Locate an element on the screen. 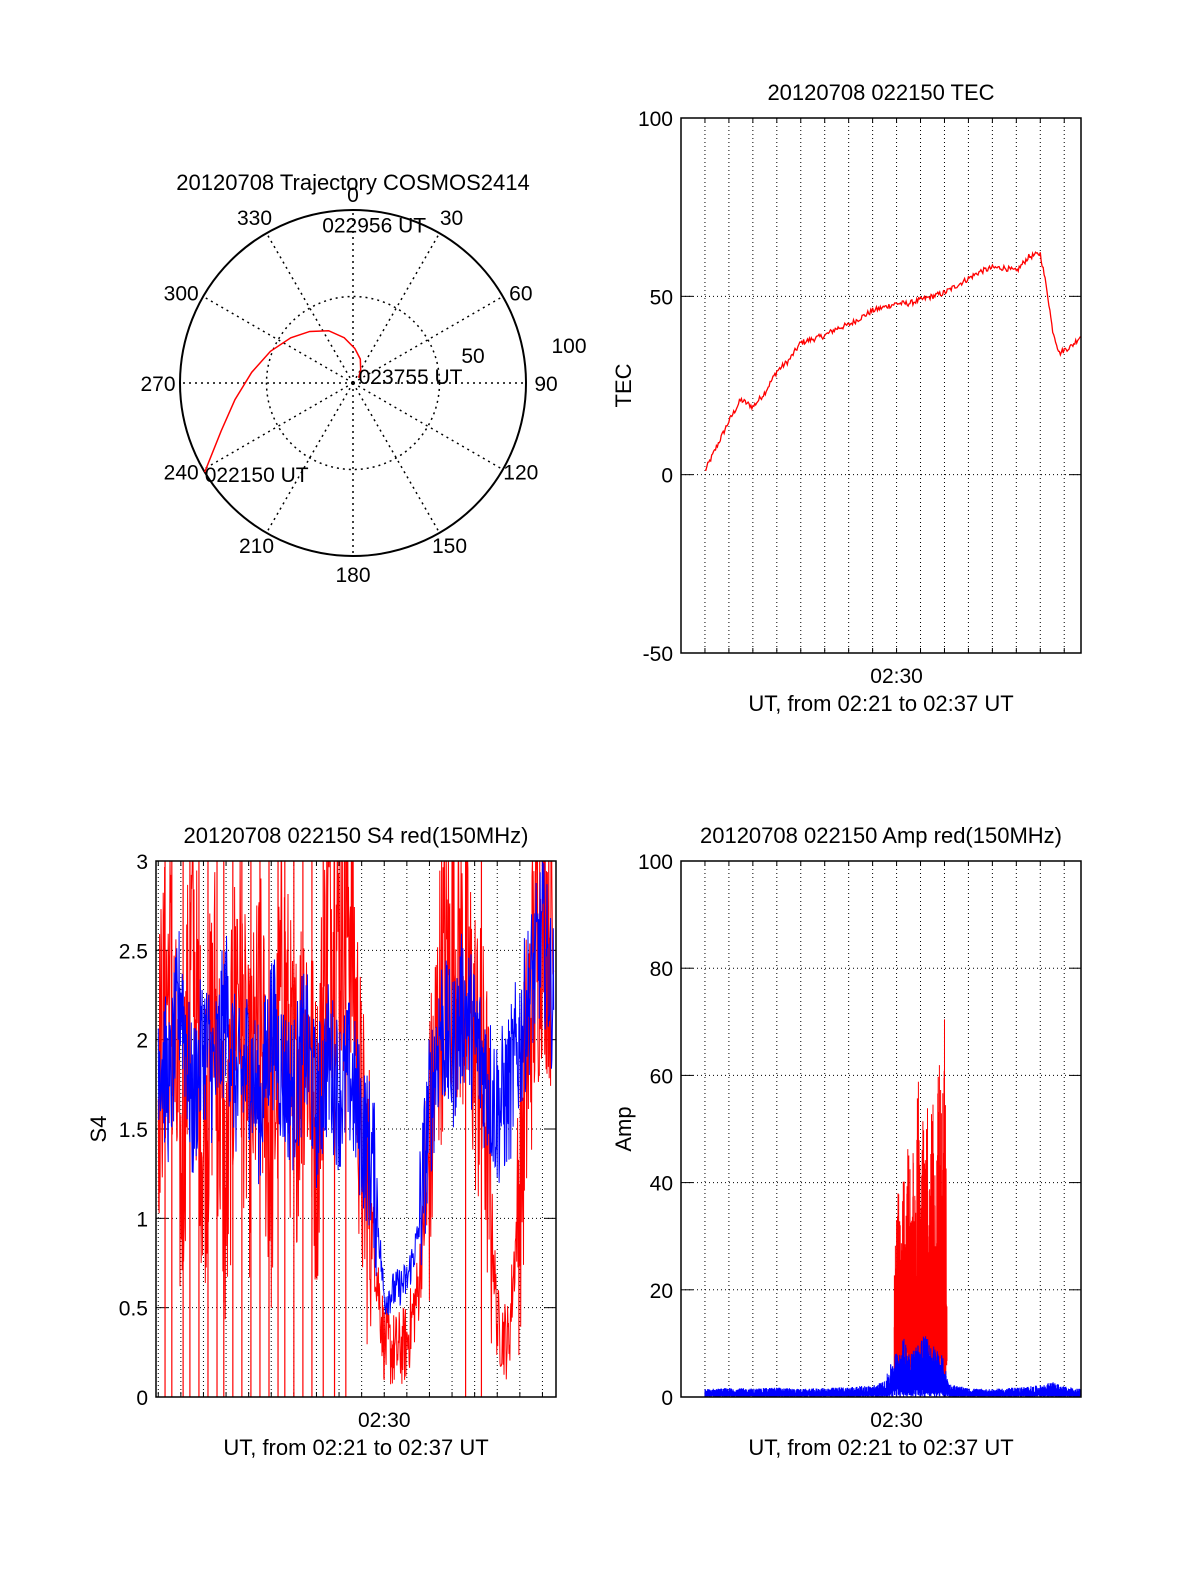 The image size is (1200, 1575). azimuth-label: 300 is located at coordinates (181, 294).